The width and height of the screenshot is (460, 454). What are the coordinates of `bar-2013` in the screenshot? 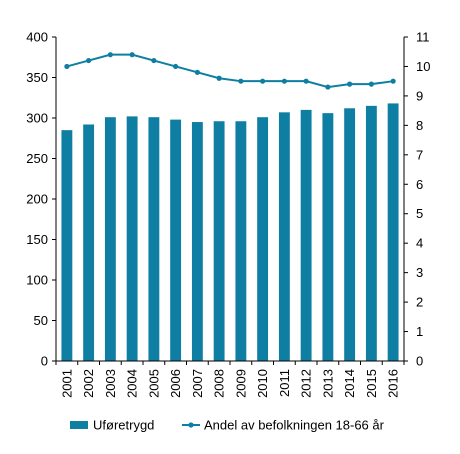 It's located at (328, 237).